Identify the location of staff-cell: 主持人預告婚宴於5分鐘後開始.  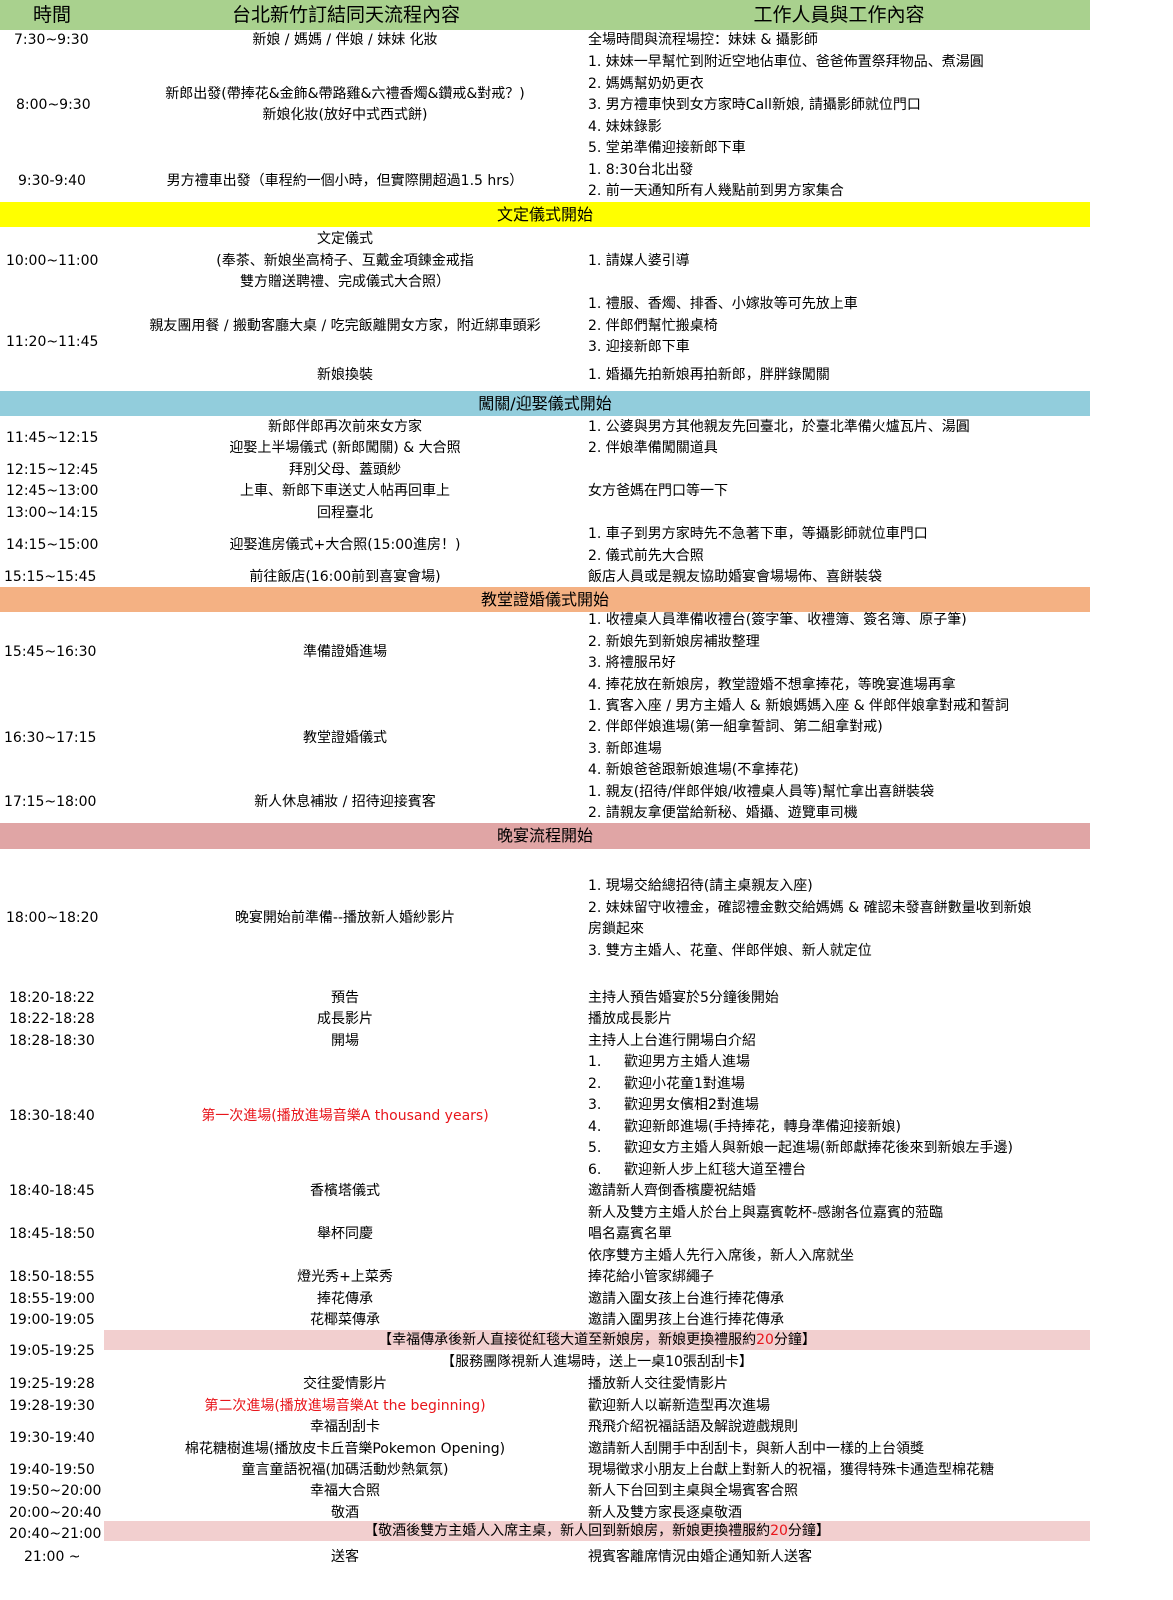
(683, 998).